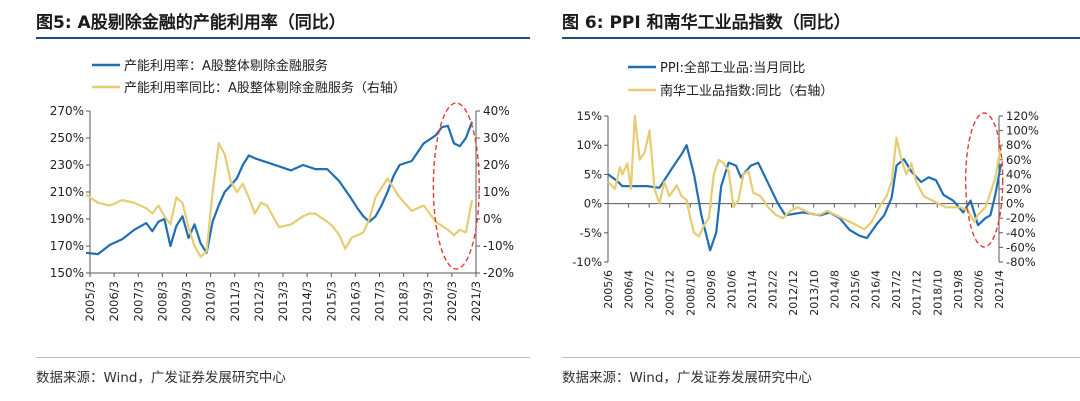 The height and width of the screenshot is (401, 1080). What do you see at coordinates (1022, 116) in the screenshot?
I see `right-y-tick-label: 120%` at bounding box center [1022, 116].